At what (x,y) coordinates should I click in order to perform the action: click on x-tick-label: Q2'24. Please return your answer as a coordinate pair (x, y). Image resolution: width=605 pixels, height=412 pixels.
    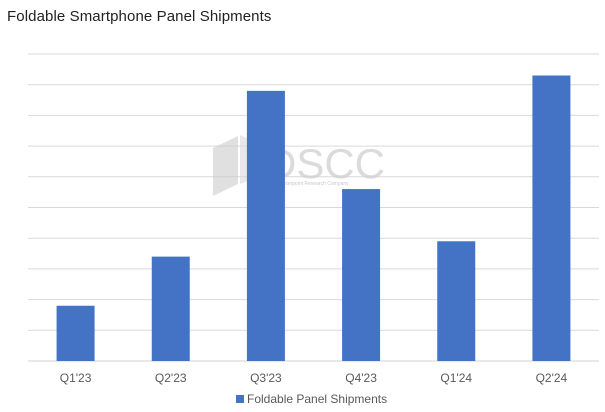
    Looking at the image, I should click on (552, 378).